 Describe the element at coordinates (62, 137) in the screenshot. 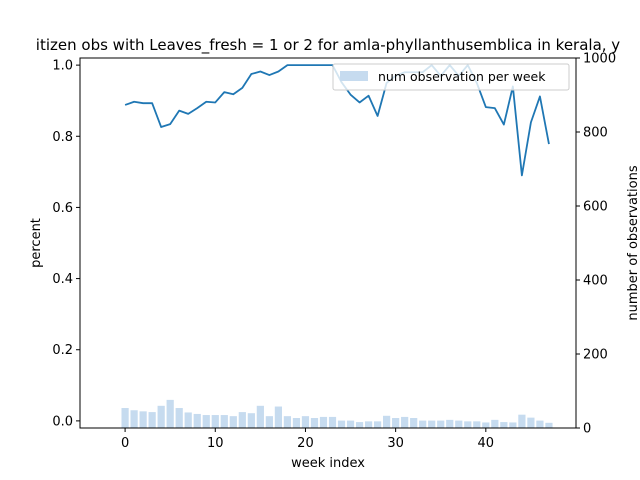

I see `y-left-tick-label: 0.8` at that location.